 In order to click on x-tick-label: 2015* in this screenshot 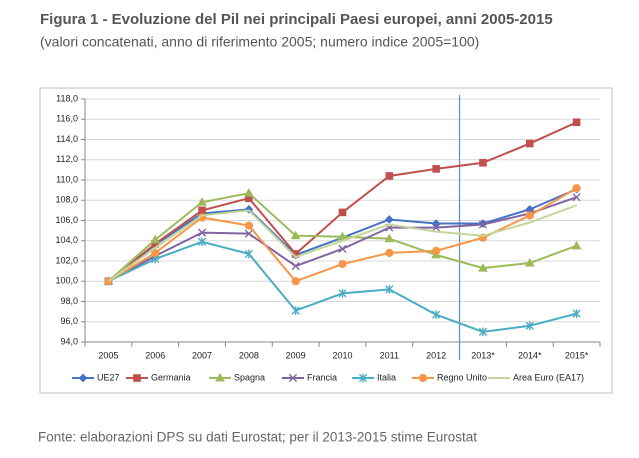, I will do `click(577, 355)`.